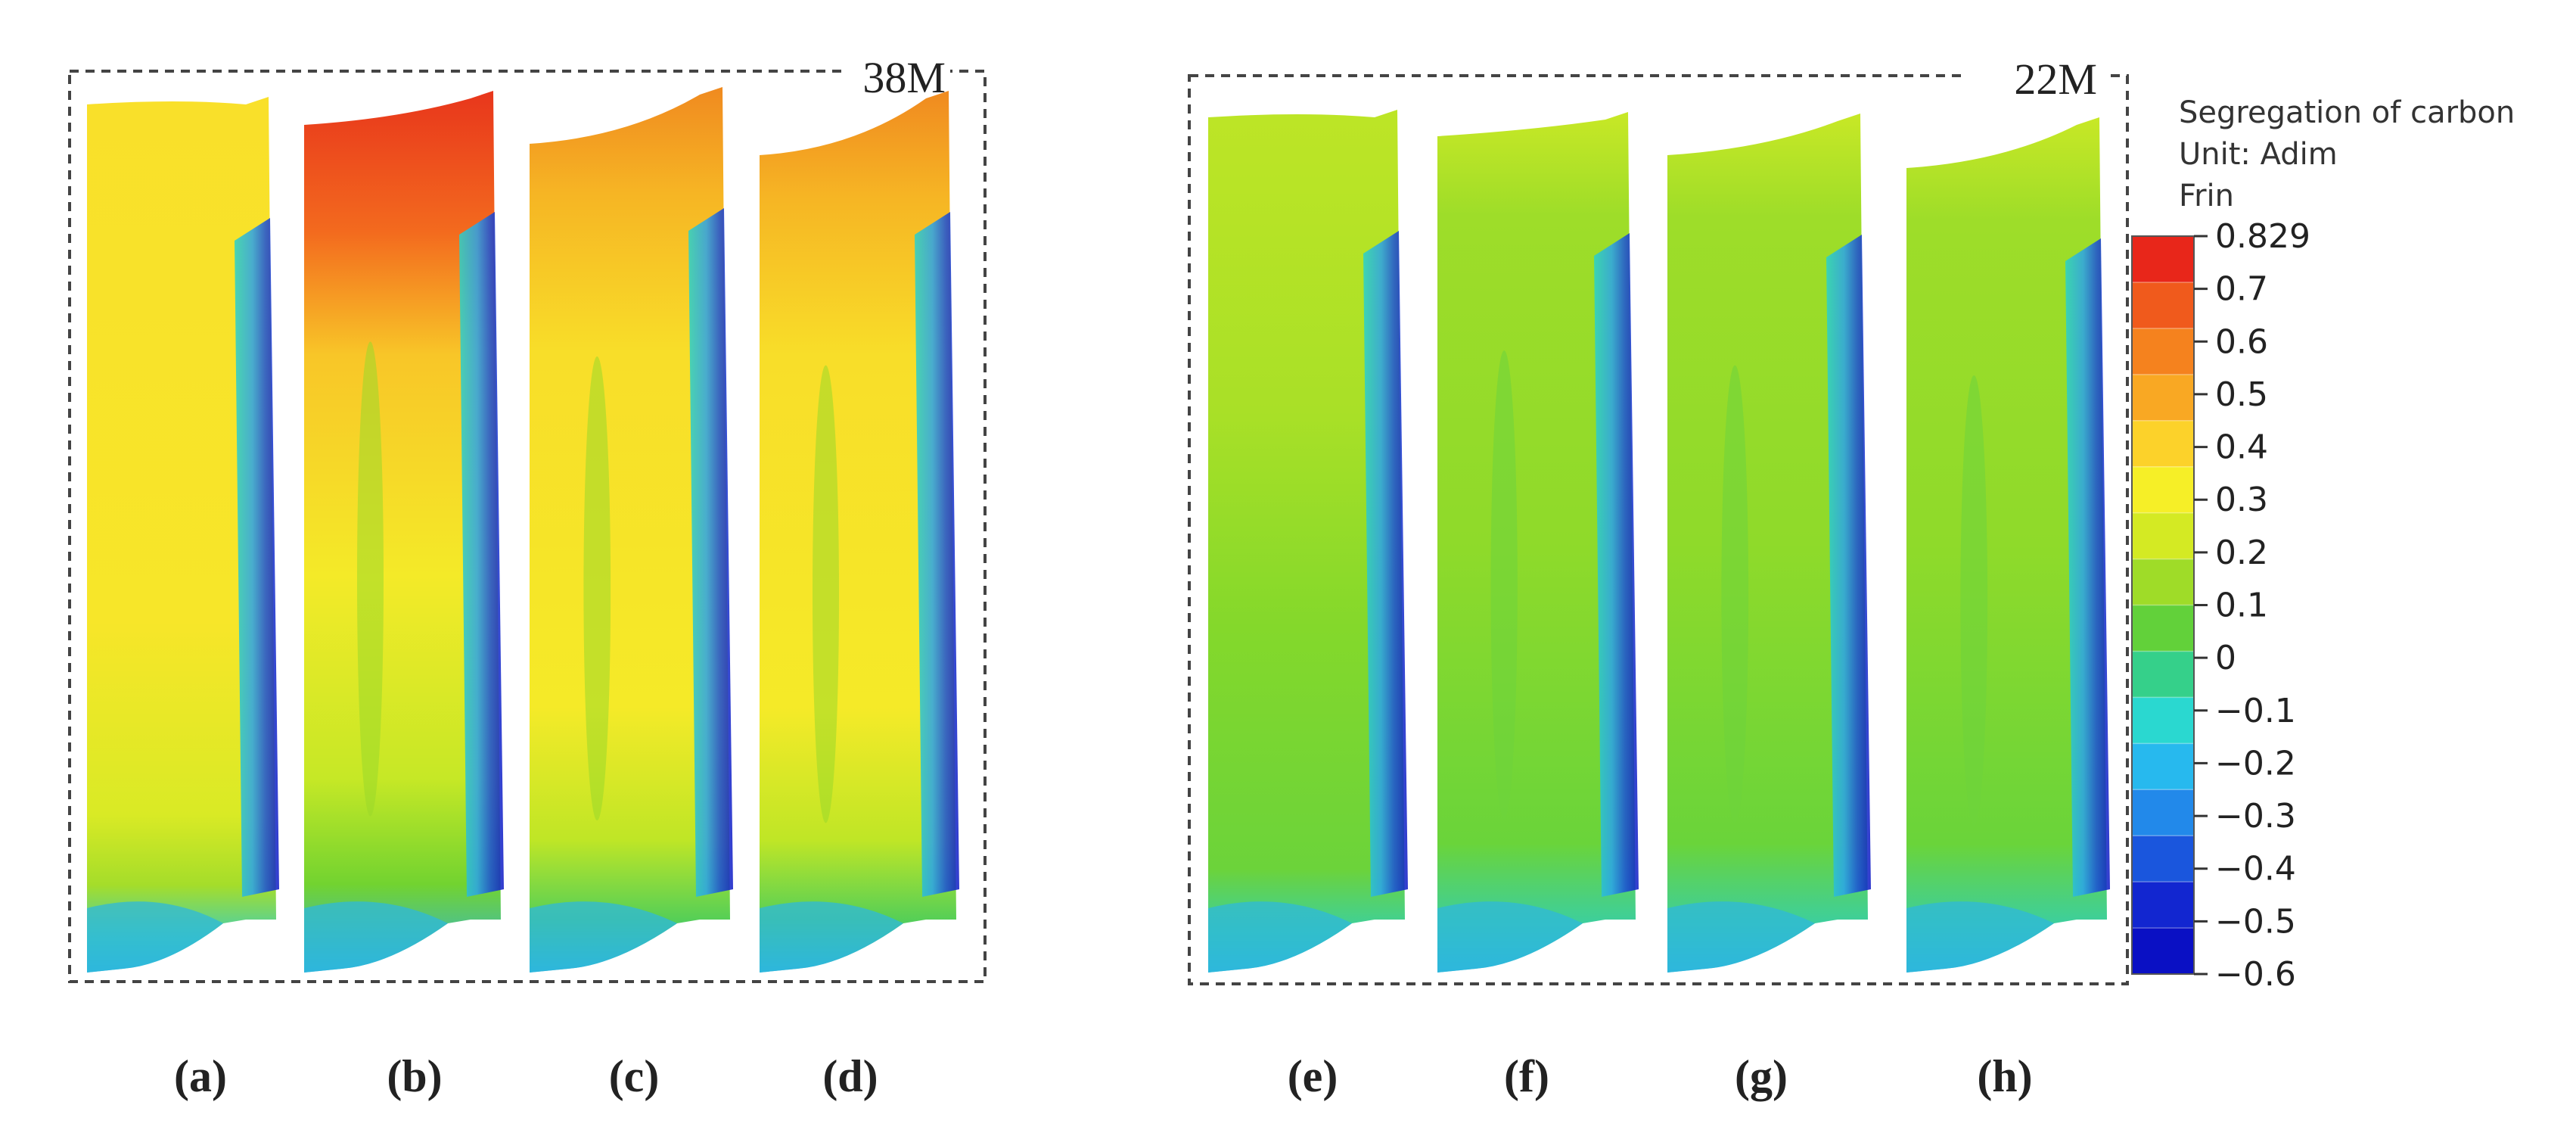 The height and width of the screenshot is (1136, 2576). Describe the element at coordinates (2262, 236) in the screenshot. I see `legend-label: 0.829` at that location.